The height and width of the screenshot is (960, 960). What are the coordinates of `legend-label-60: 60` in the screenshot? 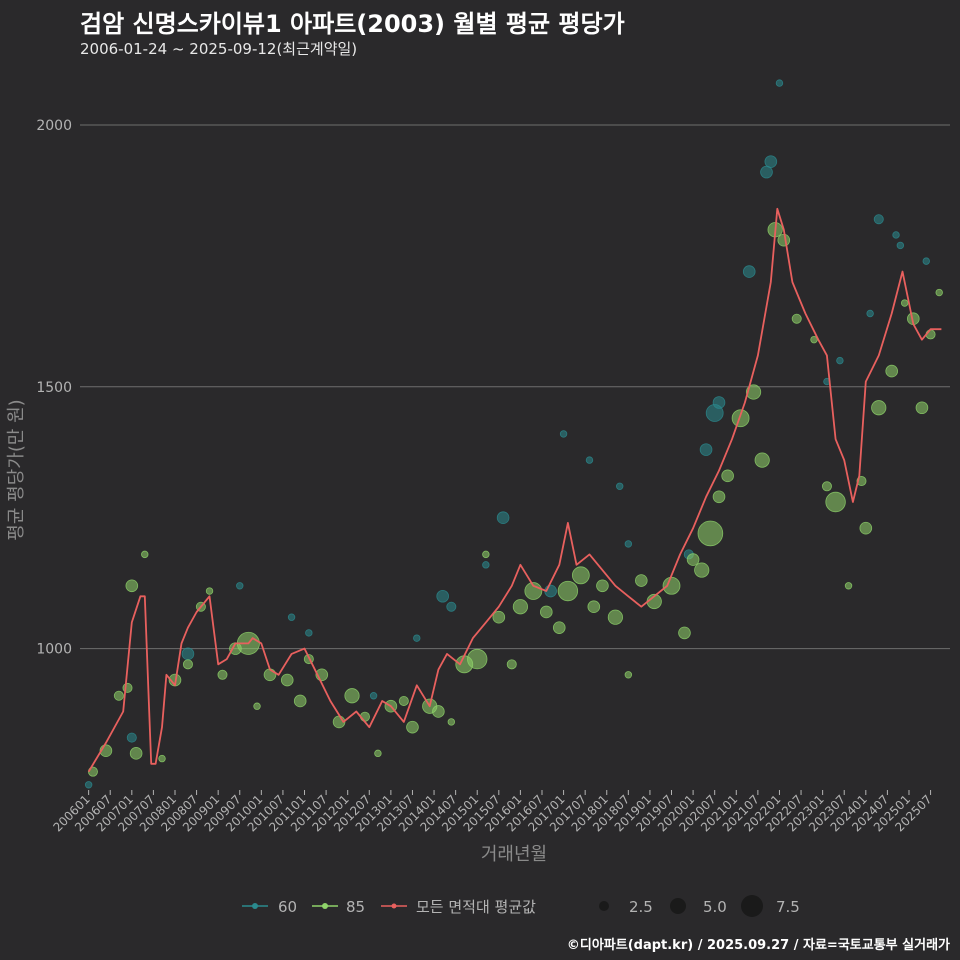 It's located at (287, 907).